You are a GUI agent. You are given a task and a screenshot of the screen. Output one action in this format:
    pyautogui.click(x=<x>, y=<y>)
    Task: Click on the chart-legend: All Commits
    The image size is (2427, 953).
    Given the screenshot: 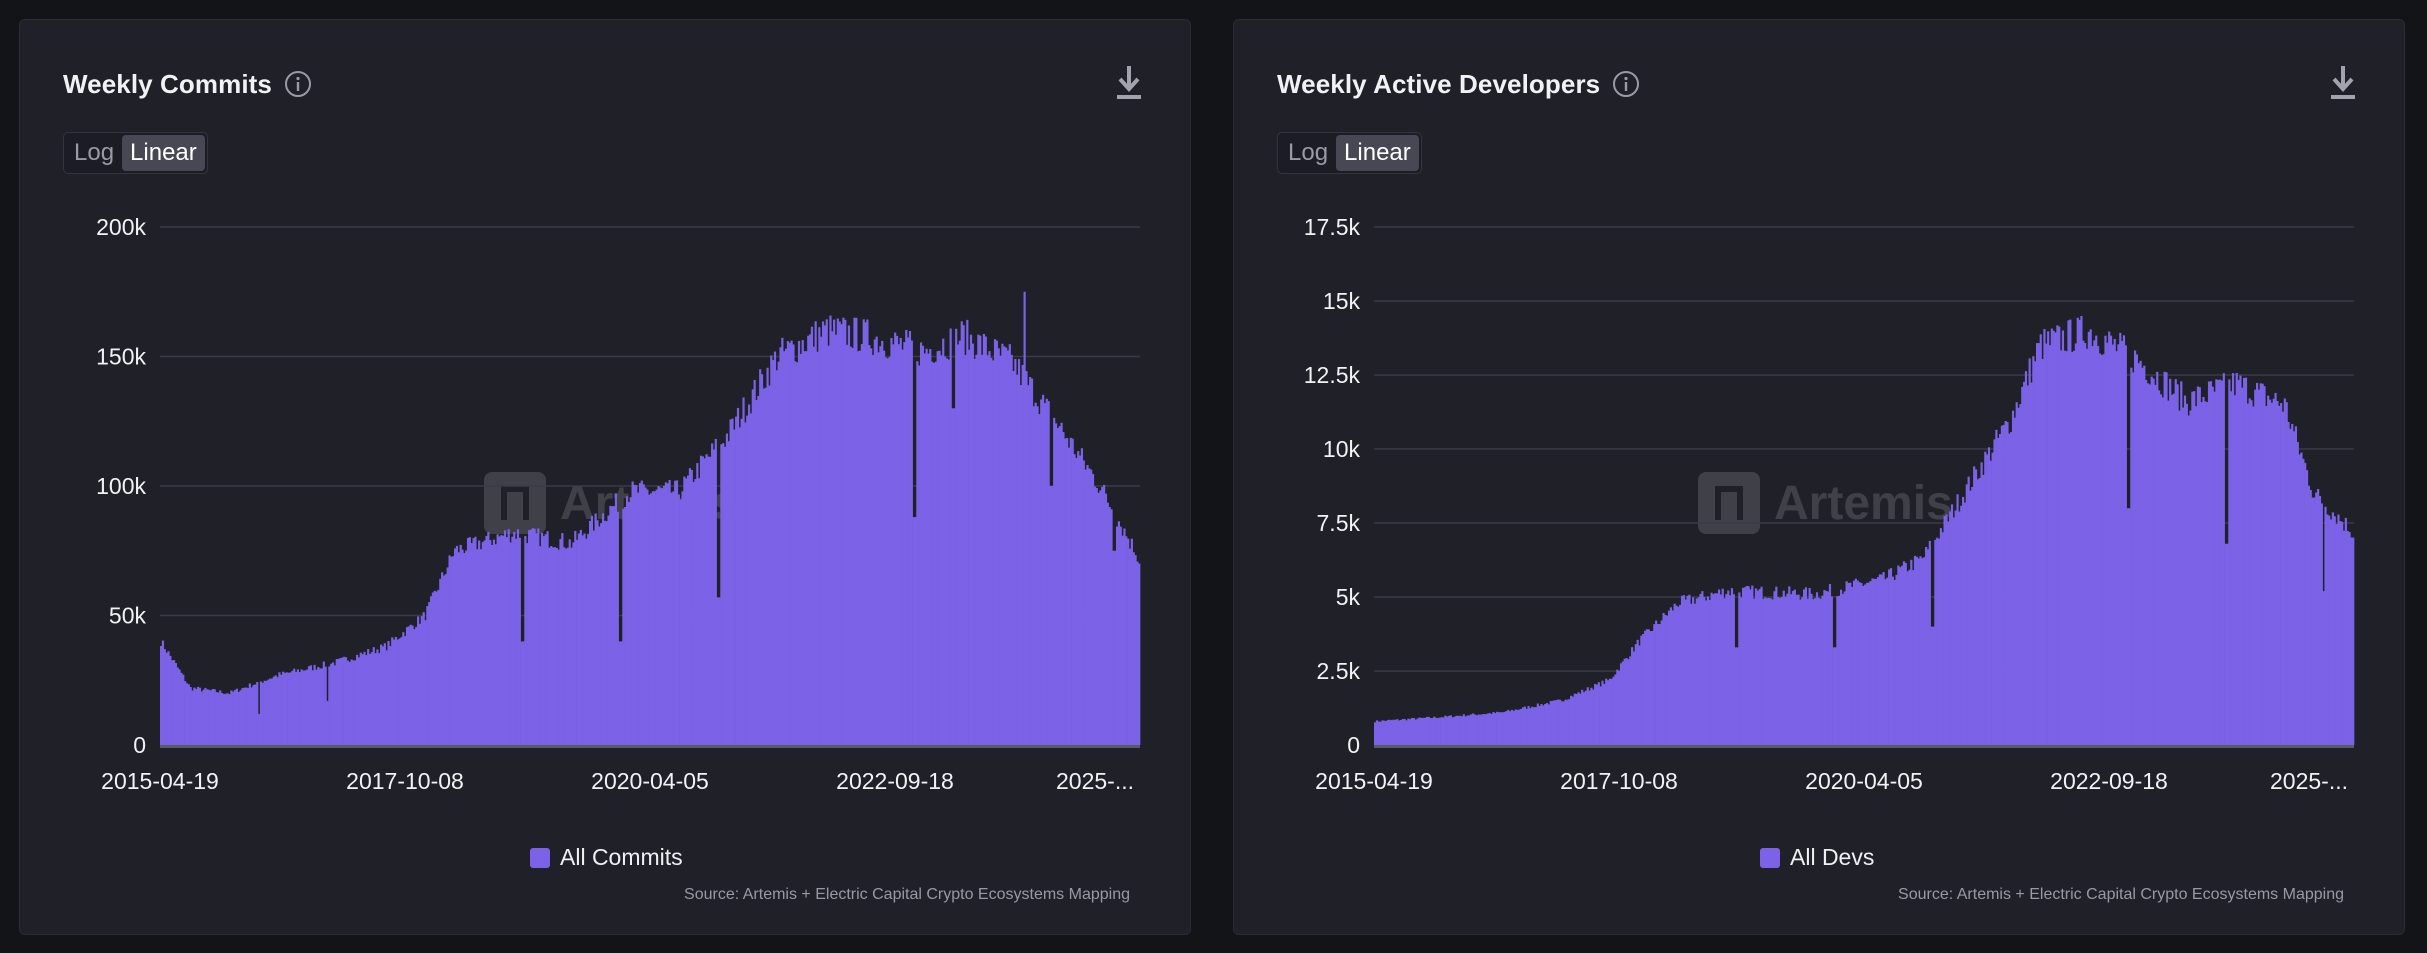 What is the action you would take?
    pyautogui.click(x=606, y=857)
    